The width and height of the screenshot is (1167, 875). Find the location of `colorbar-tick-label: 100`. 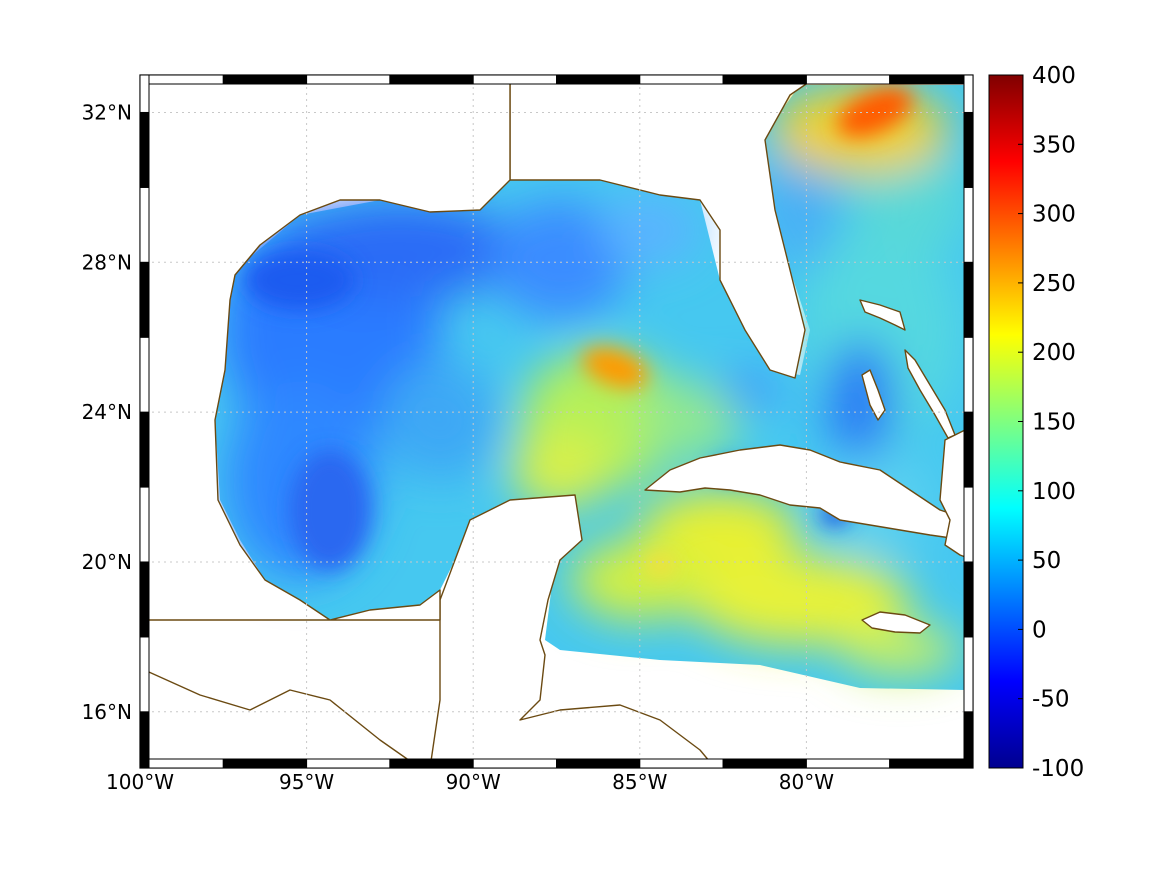

colorbar-tick-label: 100 is located at coordinates (1054, 492).